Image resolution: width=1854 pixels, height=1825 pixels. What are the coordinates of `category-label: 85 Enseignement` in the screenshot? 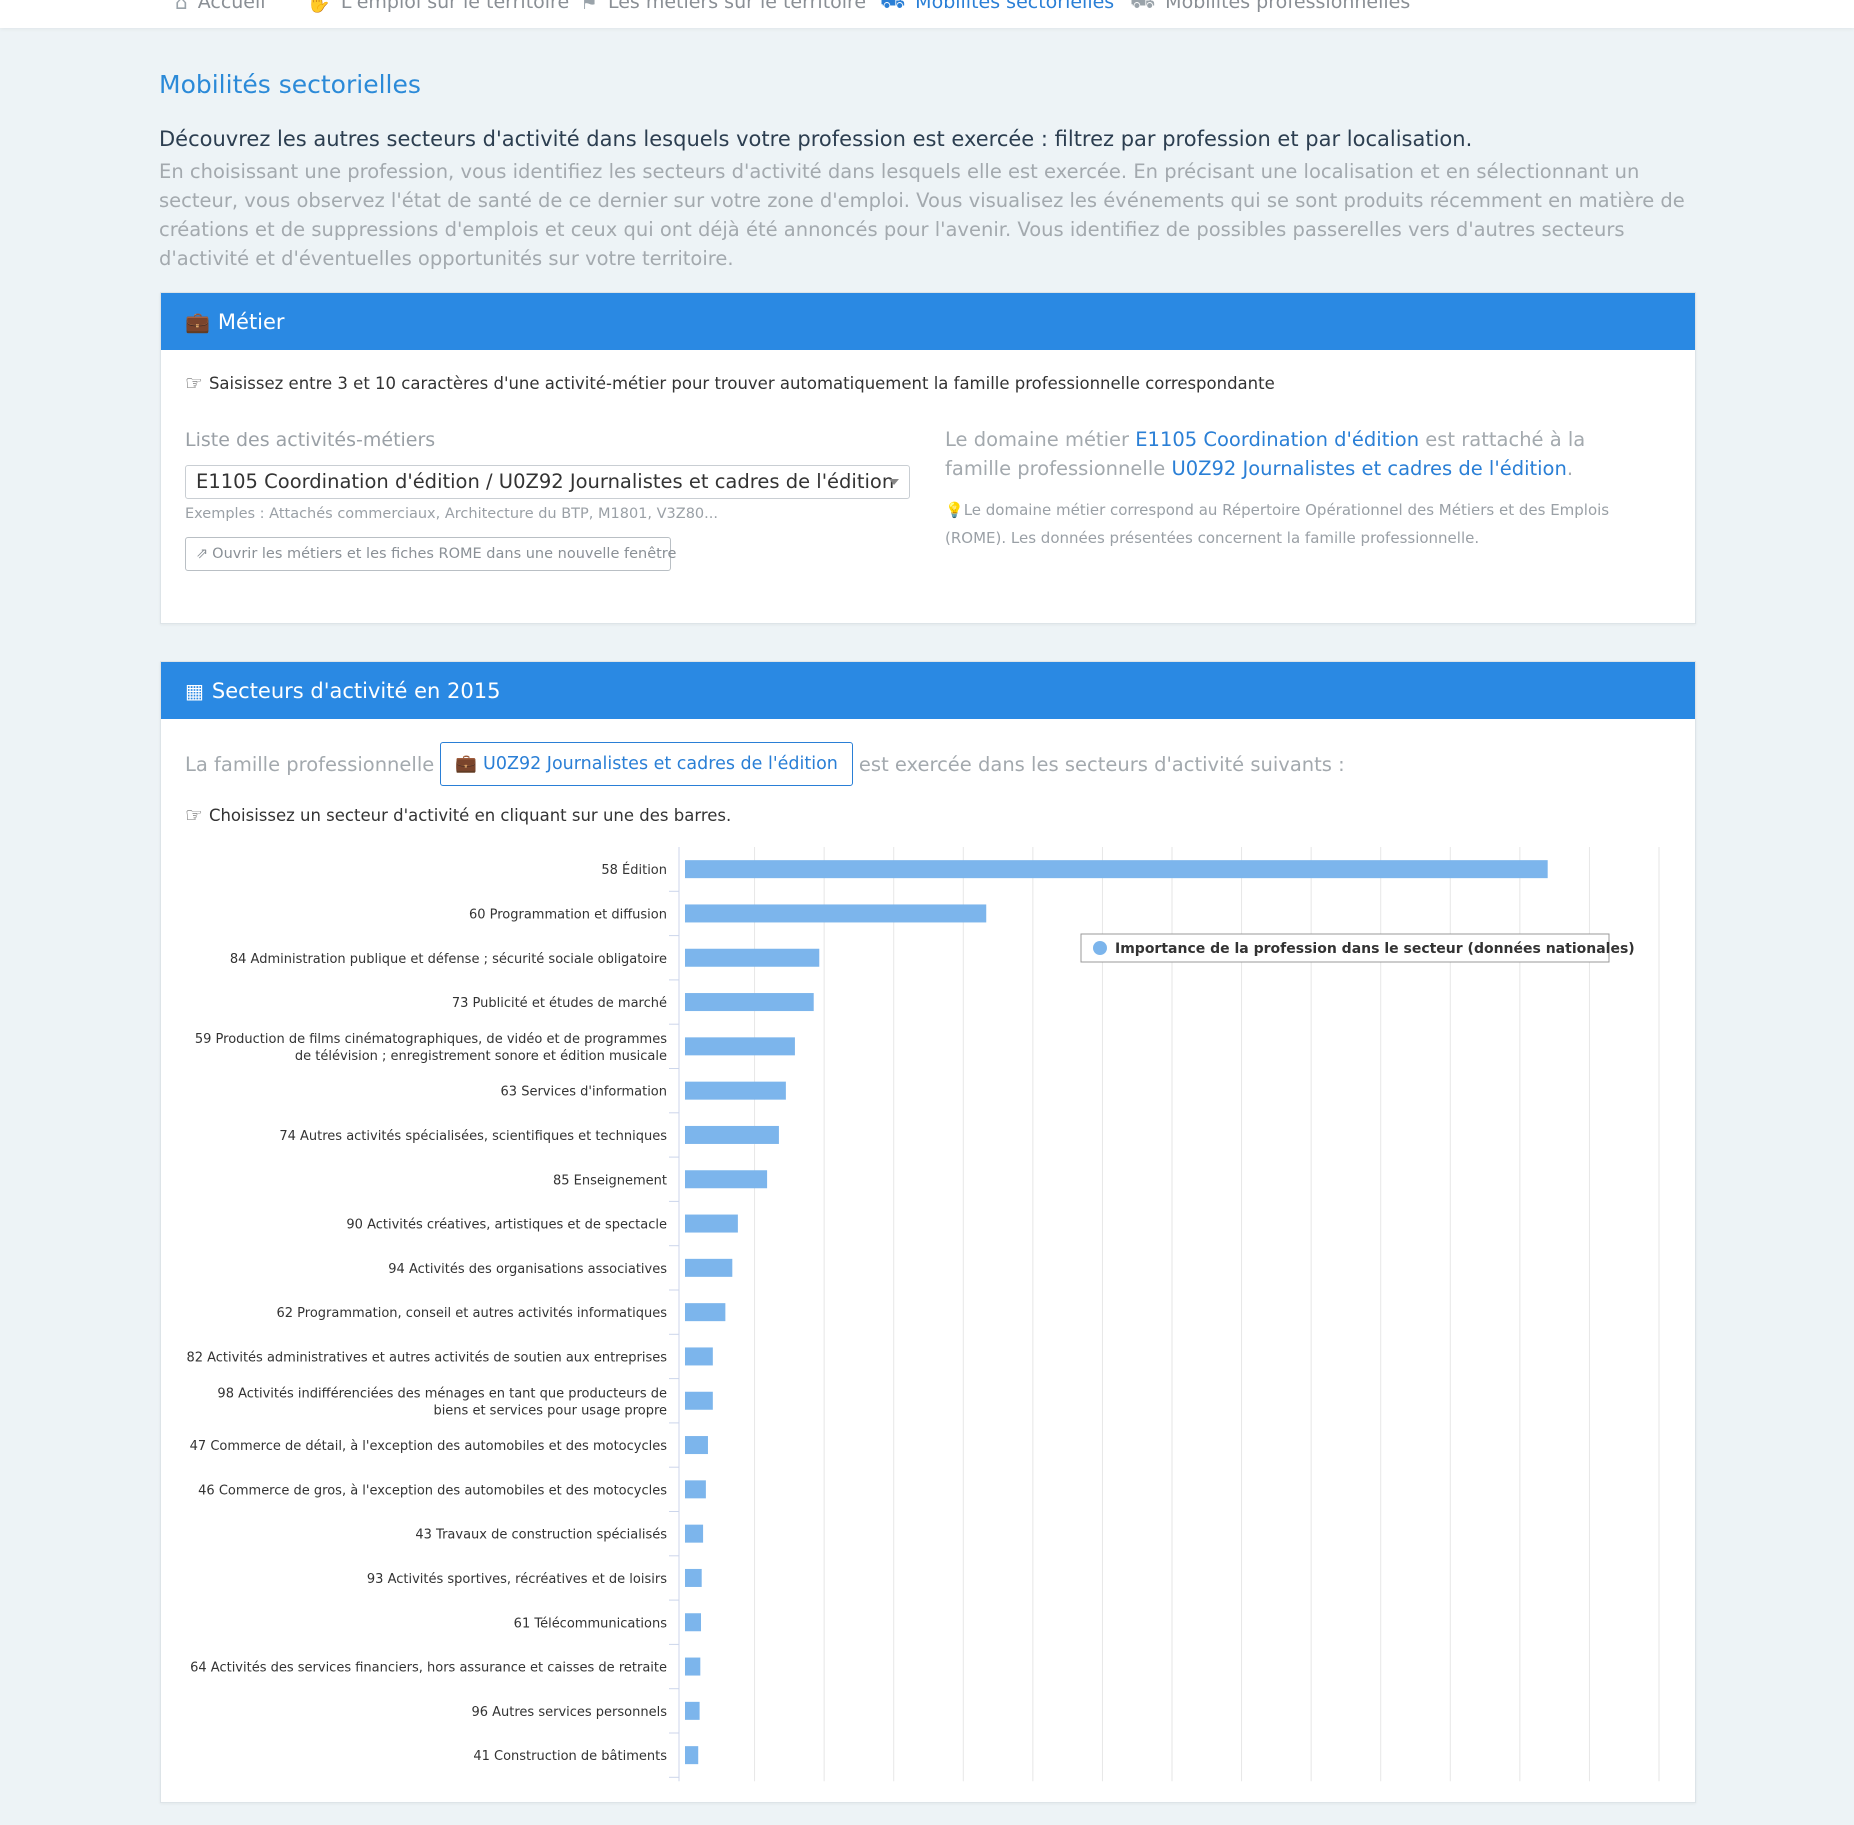 It's located at (610, 1180).